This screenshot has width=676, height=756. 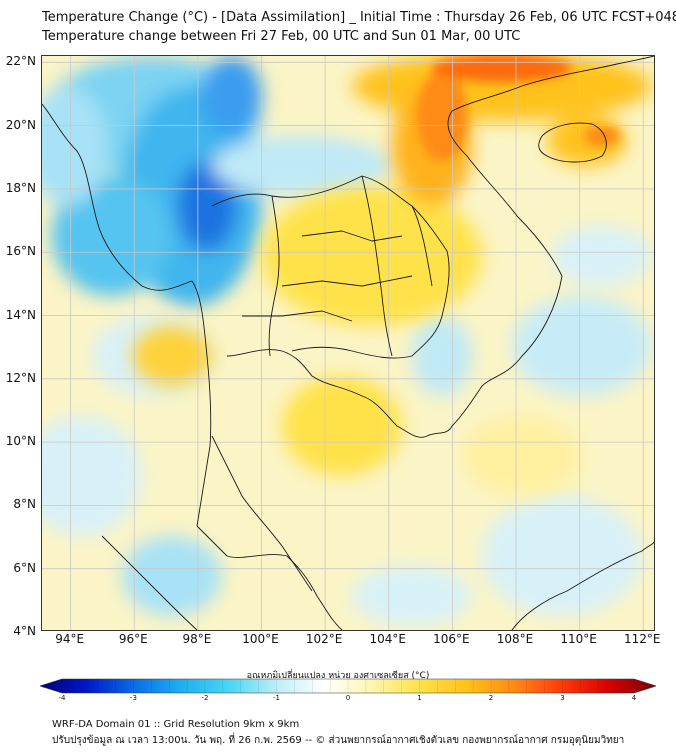 I want to click on colorbar-tick-label: -3, so click(x=133, y=698).